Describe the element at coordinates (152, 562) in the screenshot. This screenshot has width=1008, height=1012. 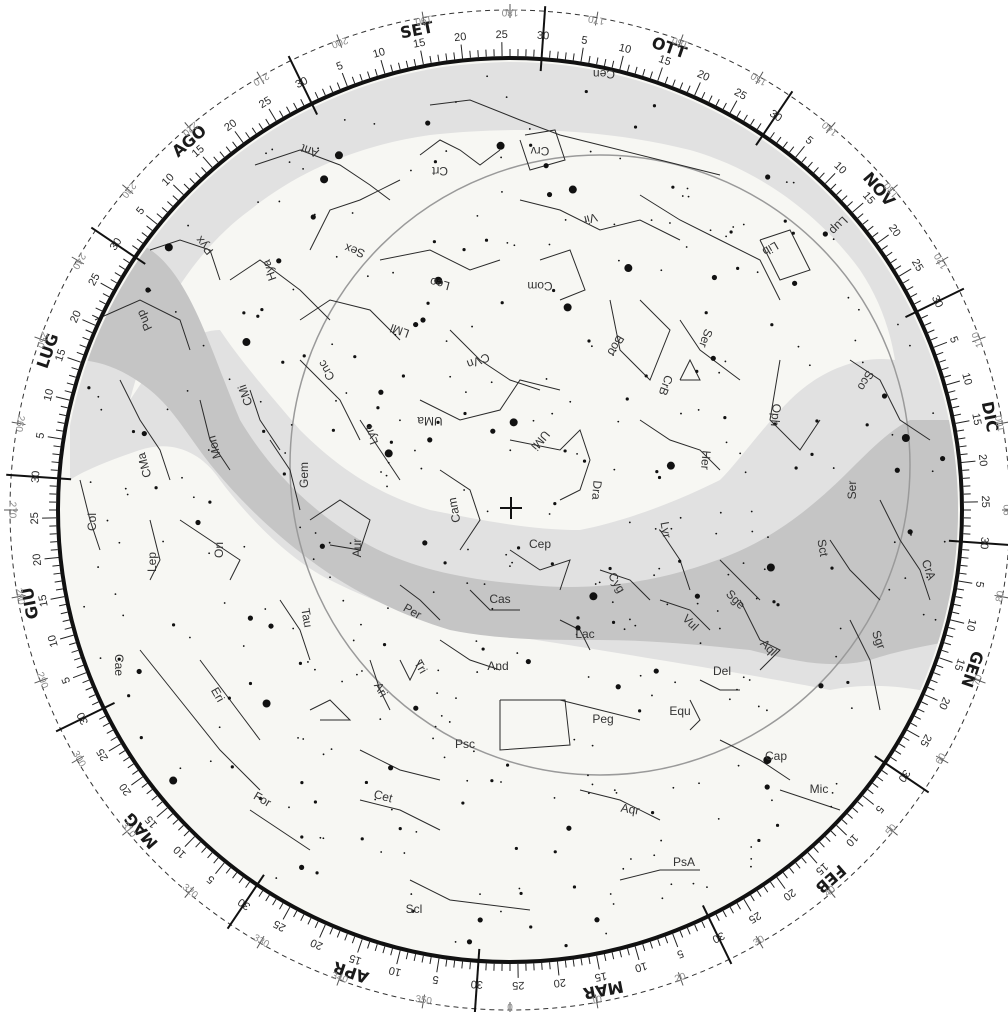
I see `constellation-label-lep: Lep` at that location.